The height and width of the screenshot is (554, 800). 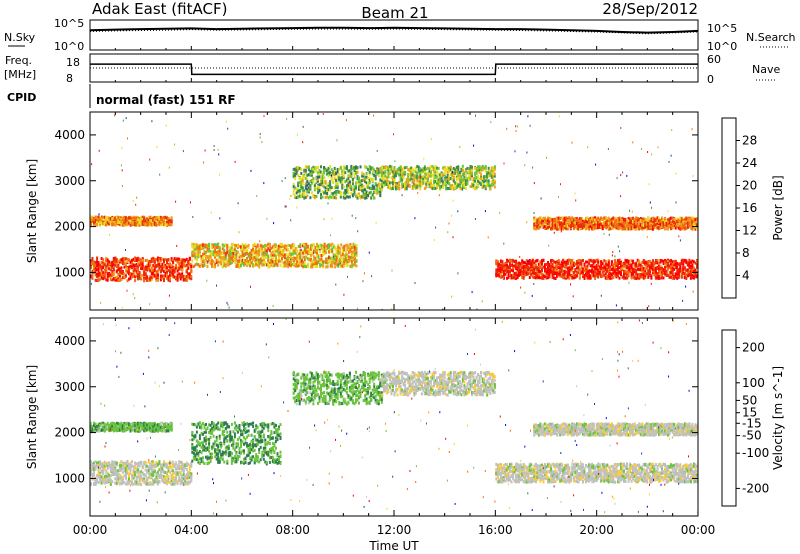 What do you see at coordinates (73, 62) in the screenshot?
I see `freq-tick-top: 18` at bounding box center [73, 62].